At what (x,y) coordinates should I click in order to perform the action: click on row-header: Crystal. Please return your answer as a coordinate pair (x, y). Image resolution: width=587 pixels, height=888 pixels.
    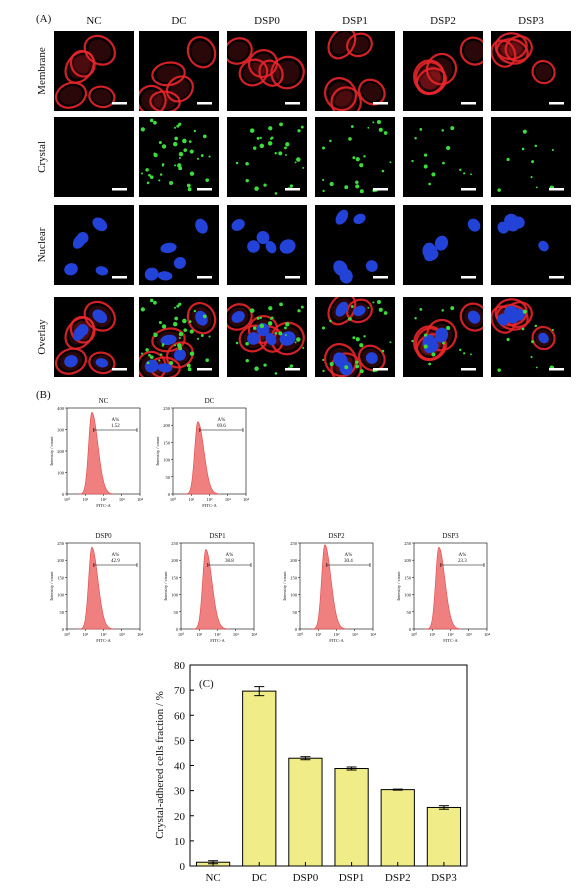
    Looking at the image, I should click on (42, 157).